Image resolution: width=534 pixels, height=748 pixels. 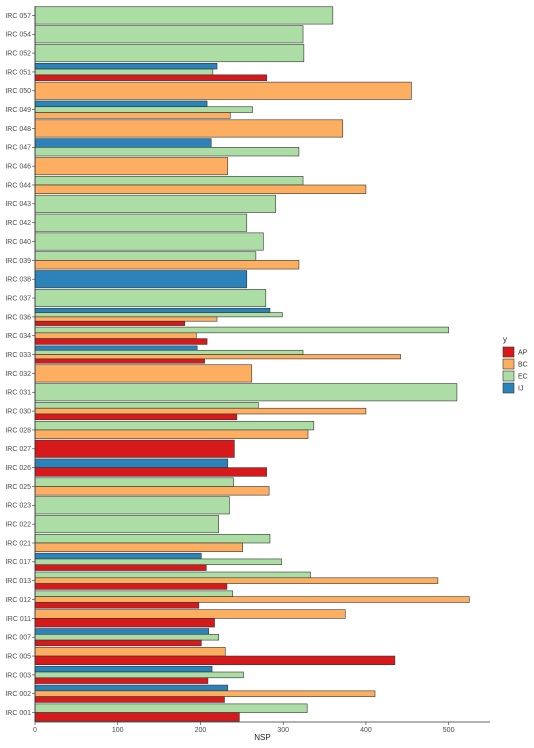 I want to click on bar-irc-012-ec, so click(x=134, y=593).